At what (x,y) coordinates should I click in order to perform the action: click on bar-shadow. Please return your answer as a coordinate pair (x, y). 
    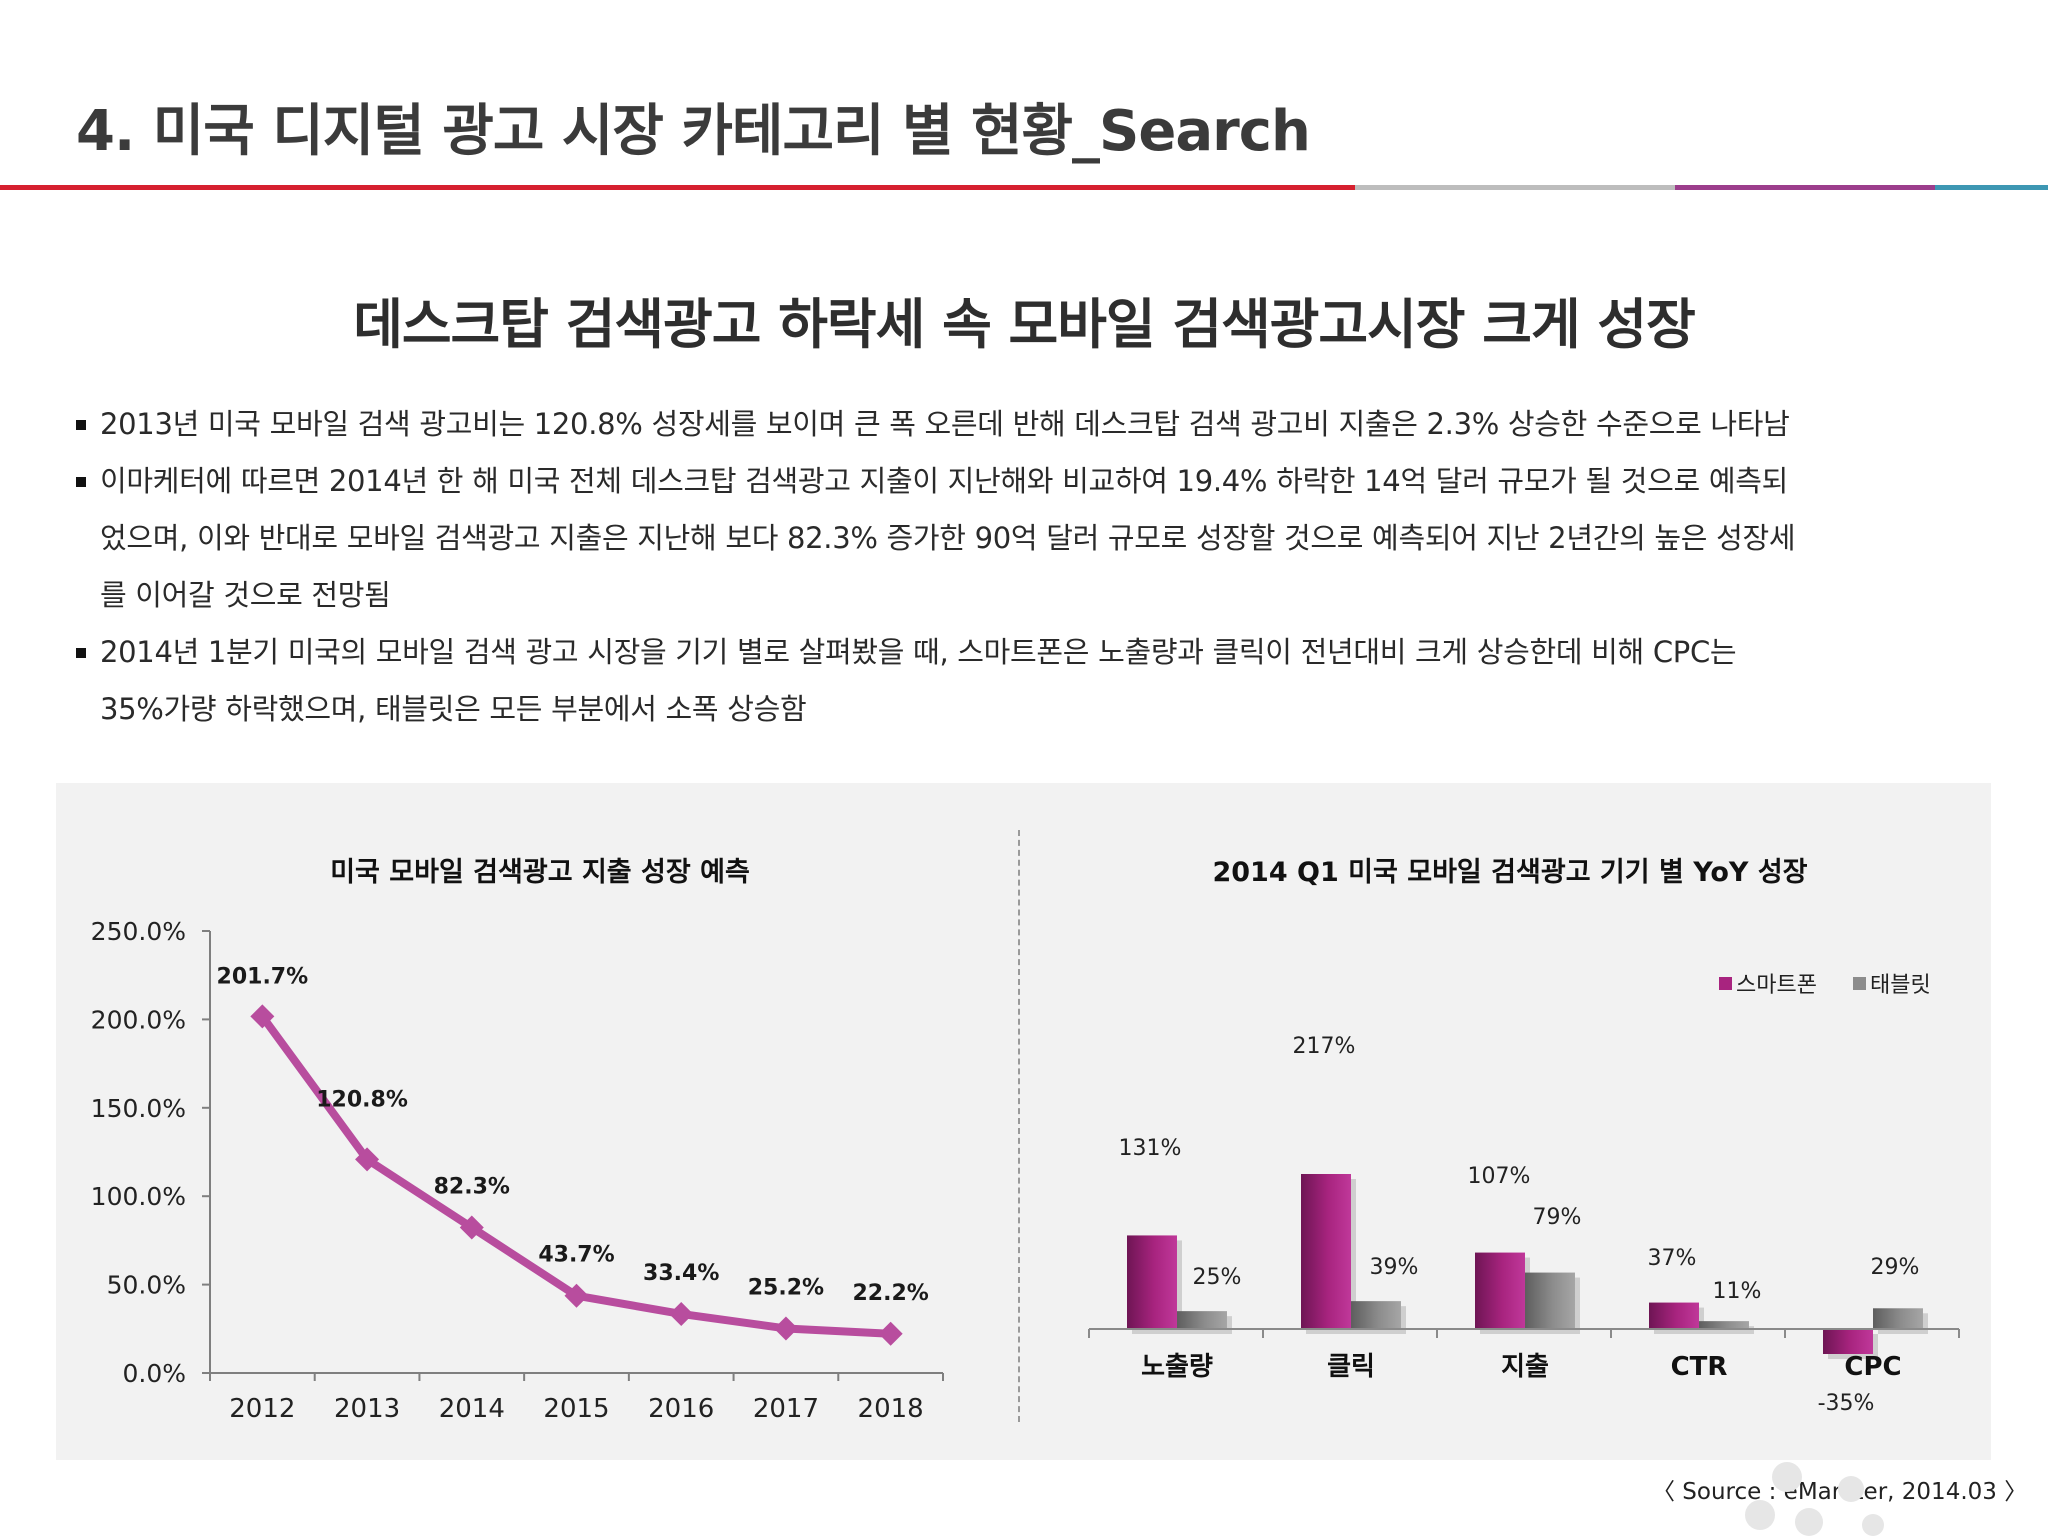
    Looking at the image, I should click on (1729, 1330).